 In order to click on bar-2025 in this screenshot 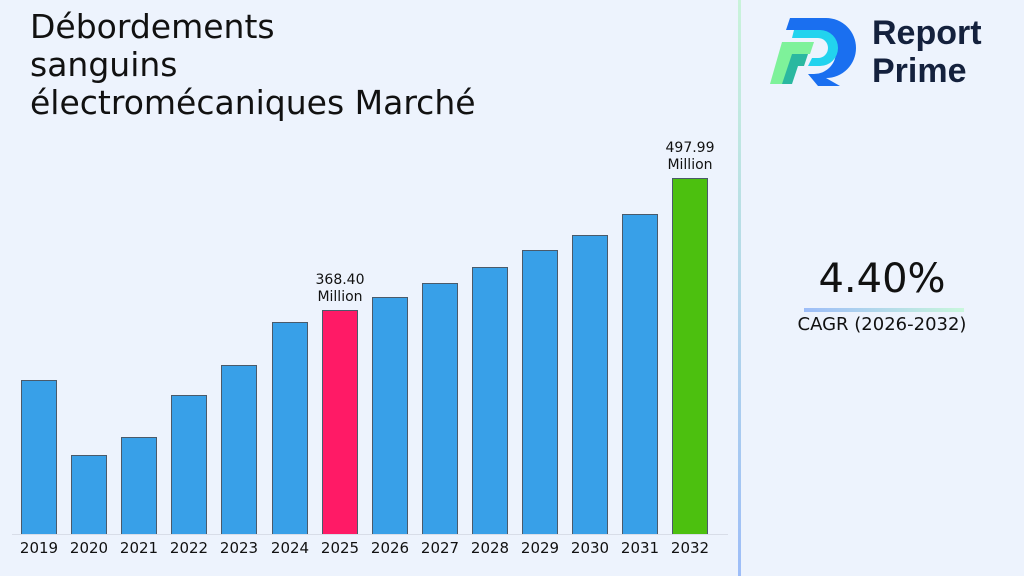, I will do `click(340, 422)`.